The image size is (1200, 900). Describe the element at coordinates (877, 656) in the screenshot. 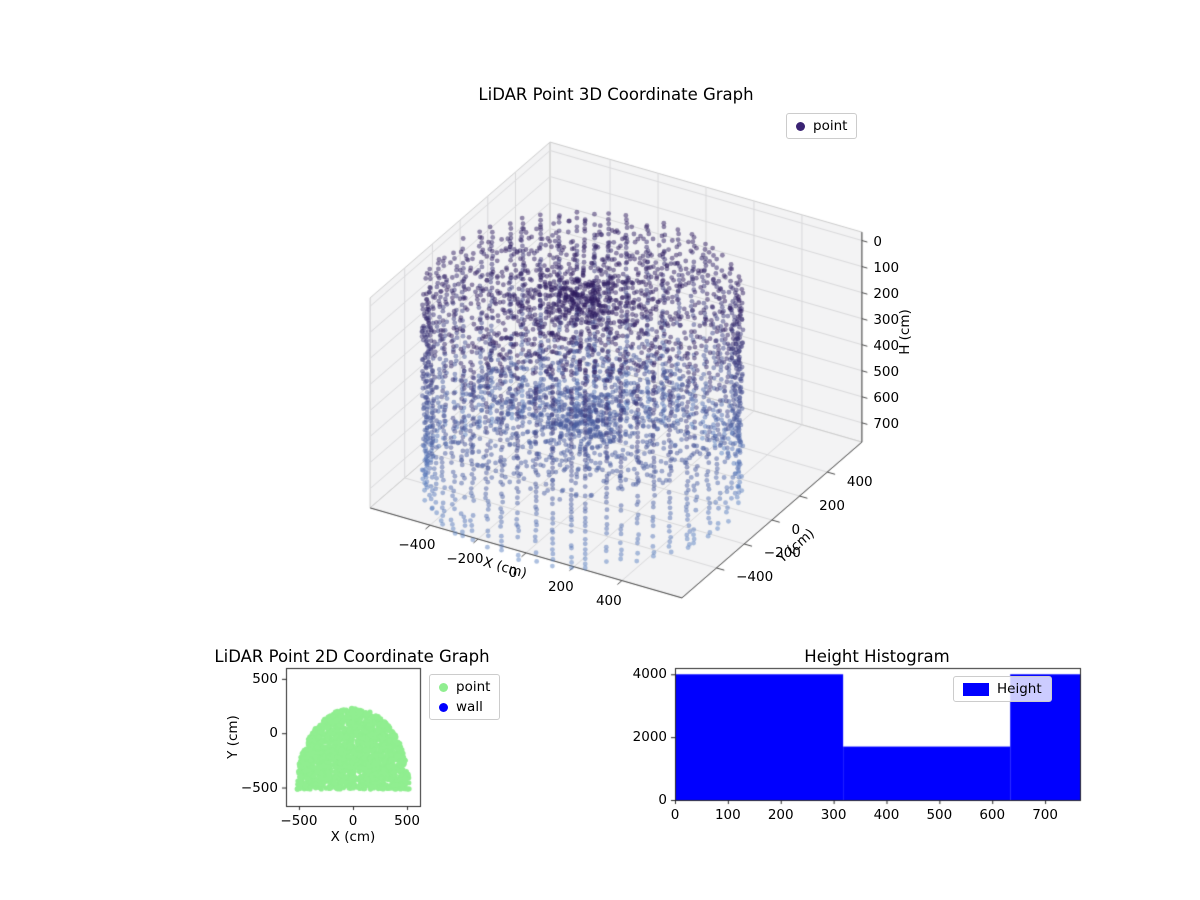

I see `histogram-title: Height Histogram` at that location.